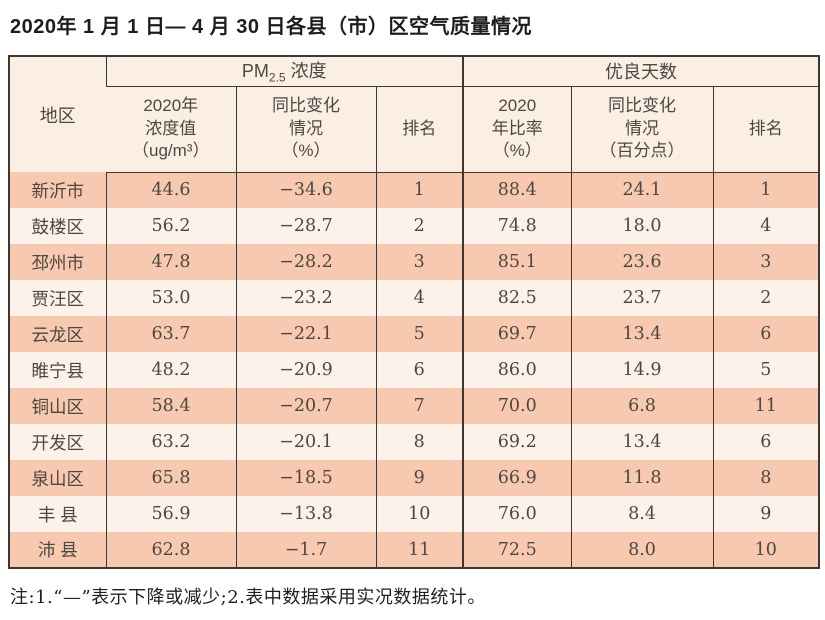 Image resolution: width=825 pixels, height=620 pixels. Describe the element at coordinates (516, 514) in the screenshot. I see `gd-ratio-cell: 76.0` at that location.